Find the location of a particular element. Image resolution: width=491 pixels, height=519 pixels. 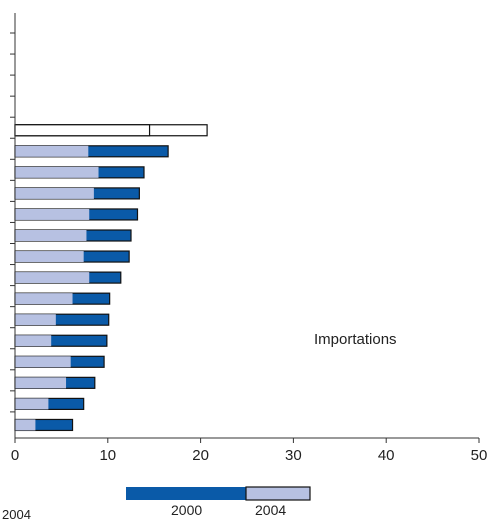

x-ticks-group: 0 10 20 30 40 50 is located at coordinates (249, 451).